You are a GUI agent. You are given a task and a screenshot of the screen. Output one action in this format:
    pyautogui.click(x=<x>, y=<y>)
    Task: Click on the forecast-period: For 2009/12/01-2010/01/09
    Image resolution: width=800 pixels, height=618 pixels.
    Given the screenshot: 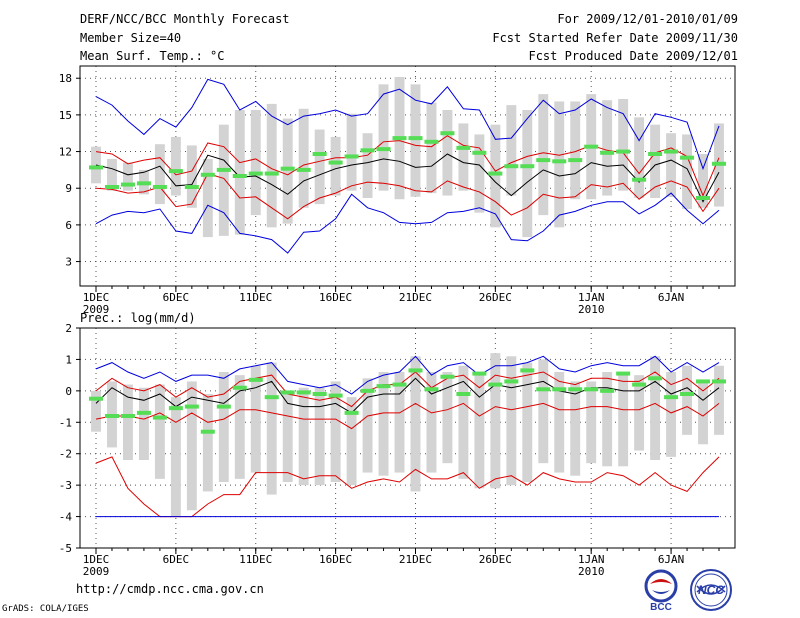 What is the action you would take?
    pyautogui.click(x=647, y=19)
    